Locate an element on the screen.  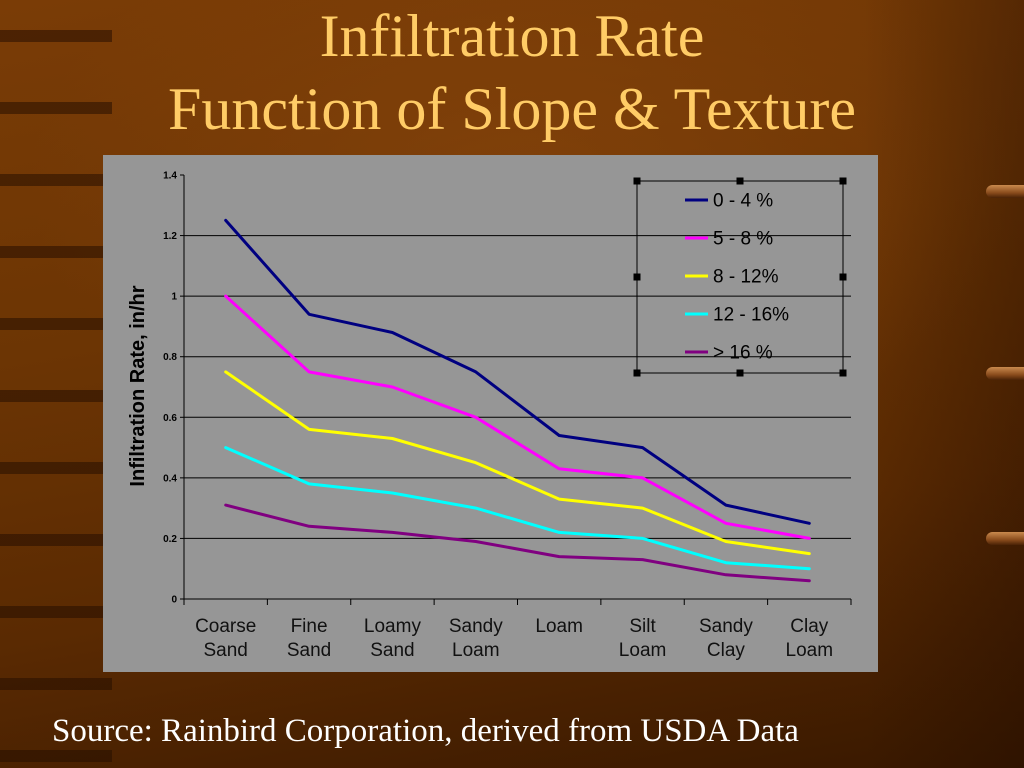
y-tick-label: 0.6 is located at coordinates (170, 418).